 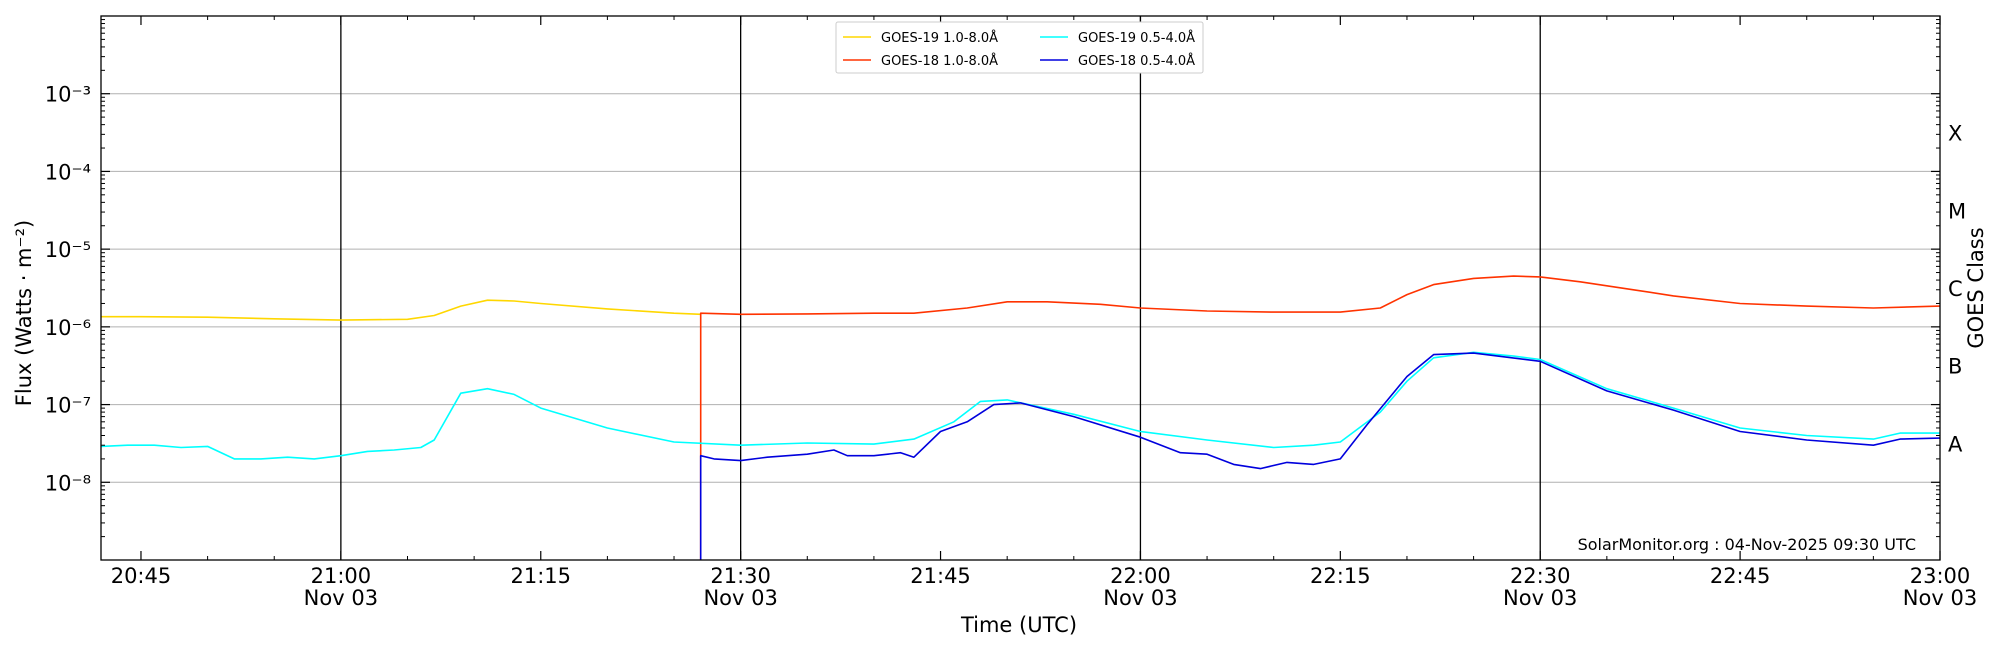 I want to click on legend-label: GOES-18 1.0-8.0Å, so click(x=939, y=61).